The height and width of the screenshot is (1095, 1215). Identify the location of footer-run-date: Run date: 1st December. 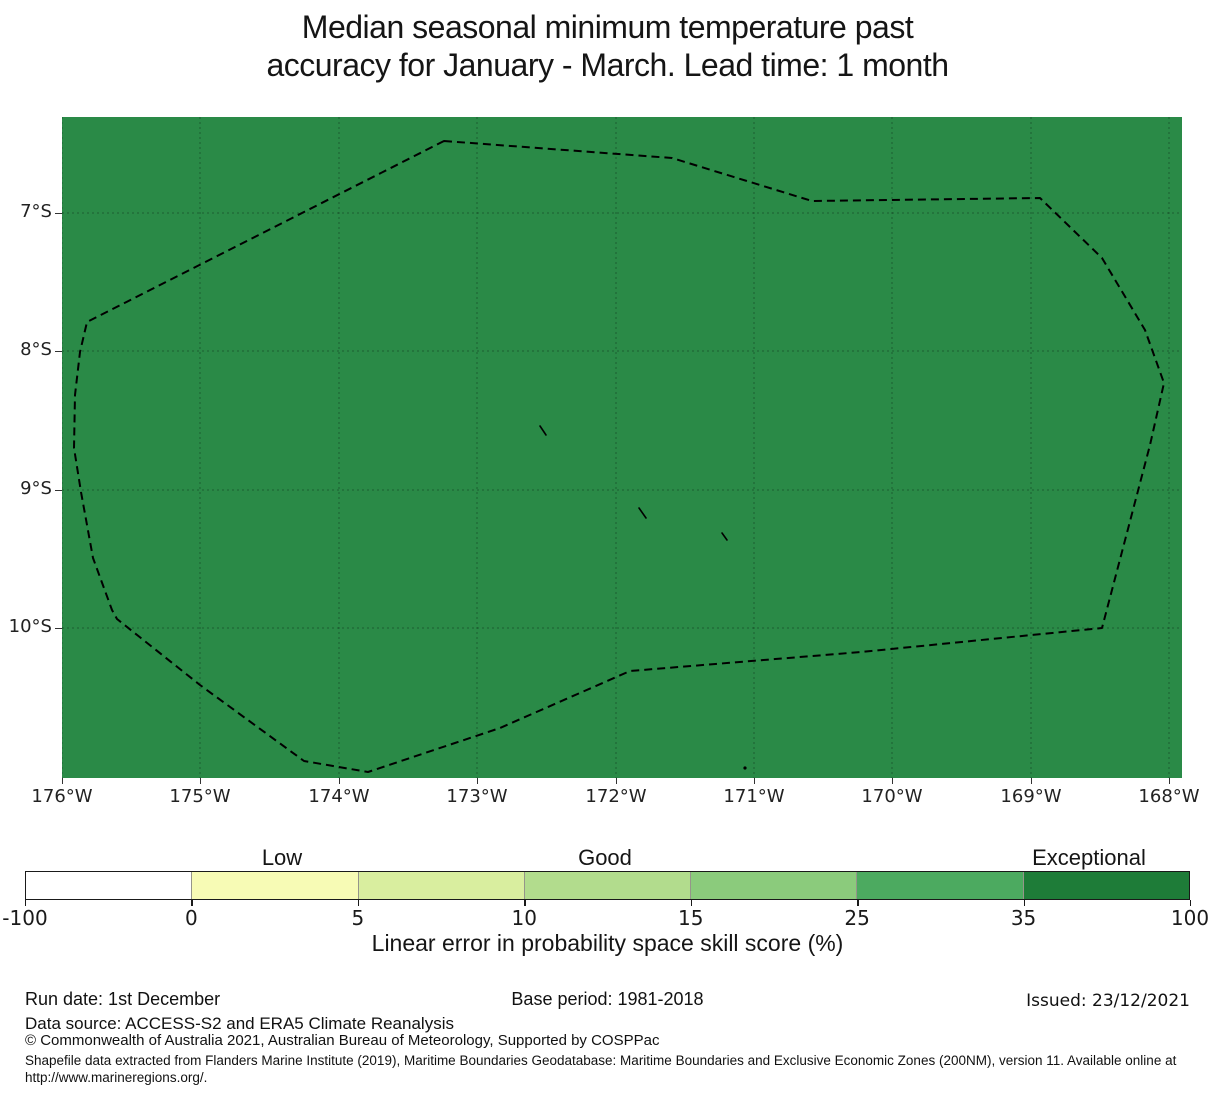
(123, 999).